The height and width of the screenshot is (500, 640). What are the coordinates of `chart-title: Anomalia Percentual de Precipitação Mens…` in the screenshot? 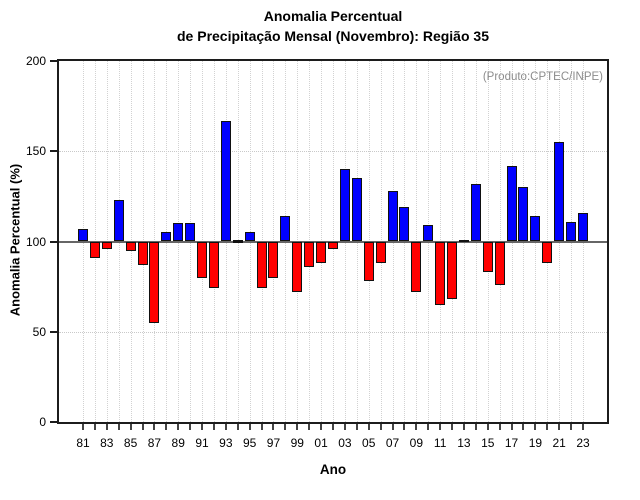 It's located at (333, 26).